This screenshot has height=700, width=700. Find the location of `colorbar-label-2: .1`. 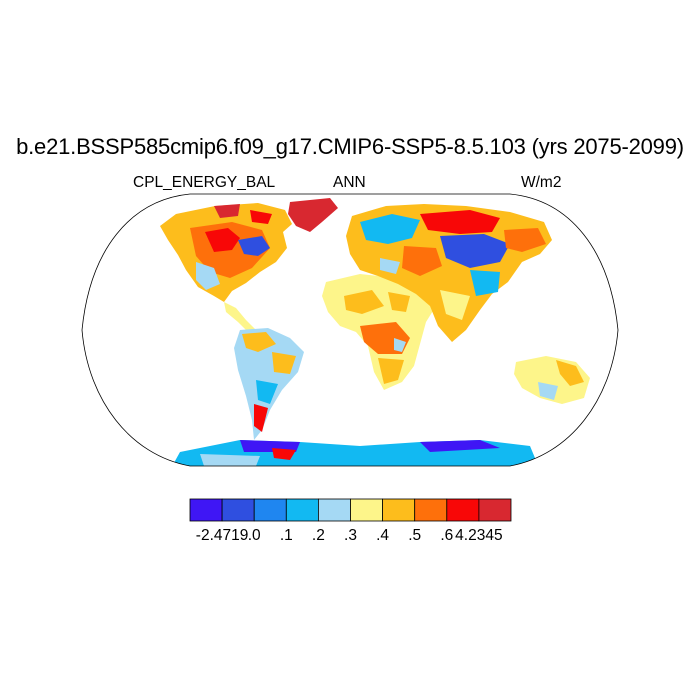

colorbar-label-2: .1 is located at coordinates (286, 535).